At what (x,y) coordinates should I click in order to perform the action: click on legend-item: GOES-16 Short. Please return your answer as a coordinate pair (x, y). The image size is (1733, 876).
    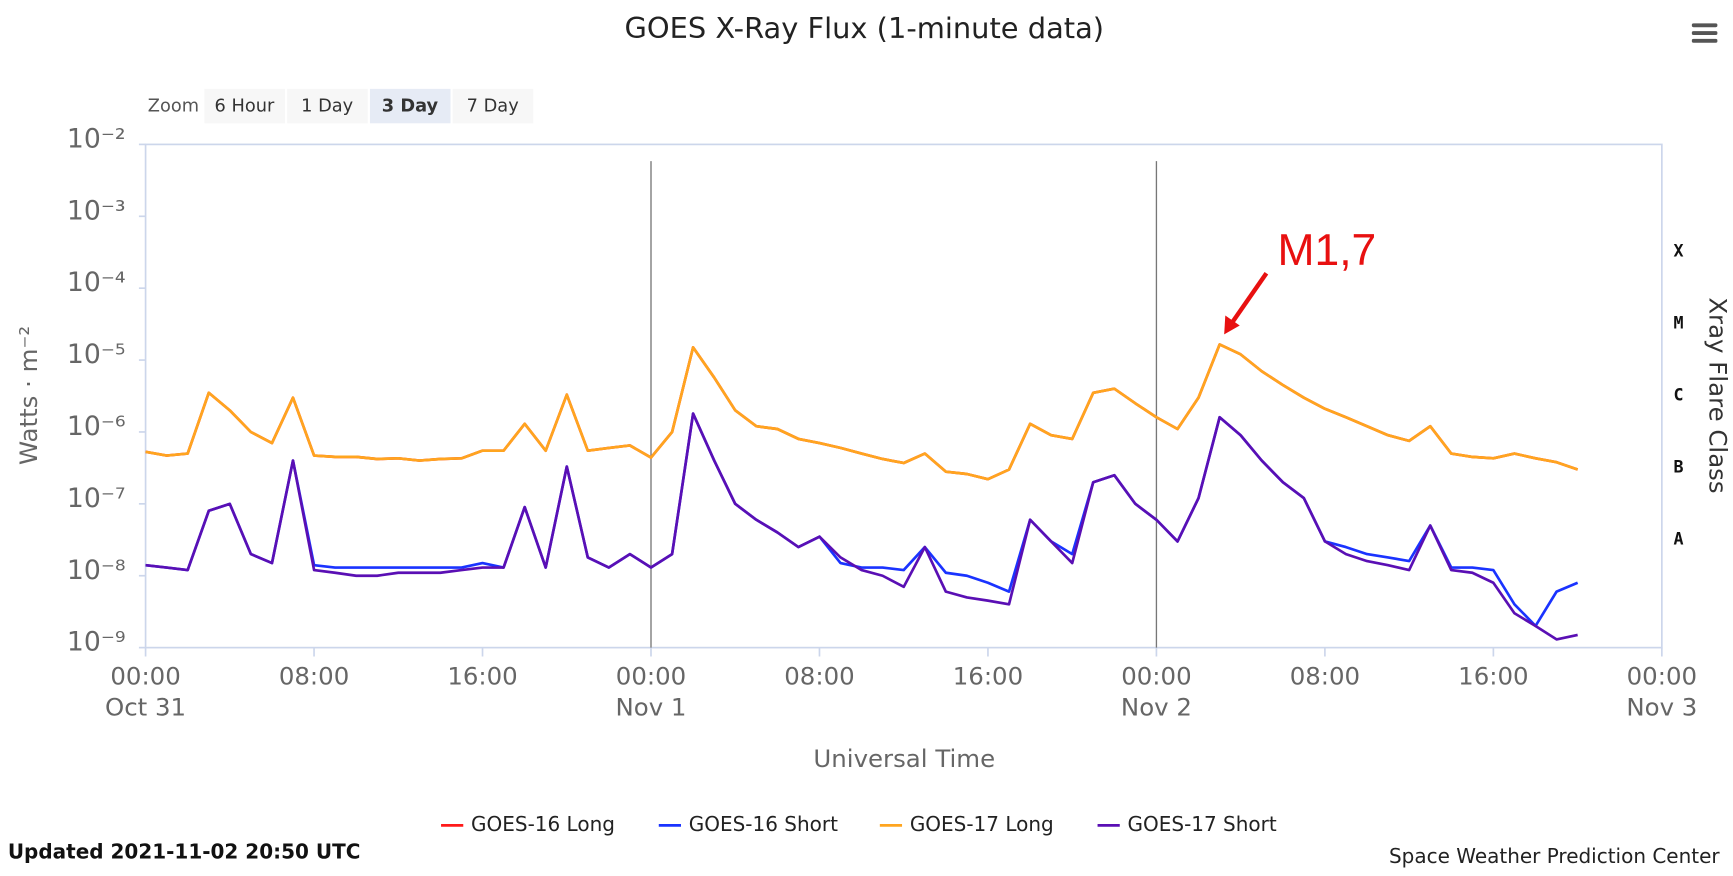
    Looking at the image, I should click on (748, 824).